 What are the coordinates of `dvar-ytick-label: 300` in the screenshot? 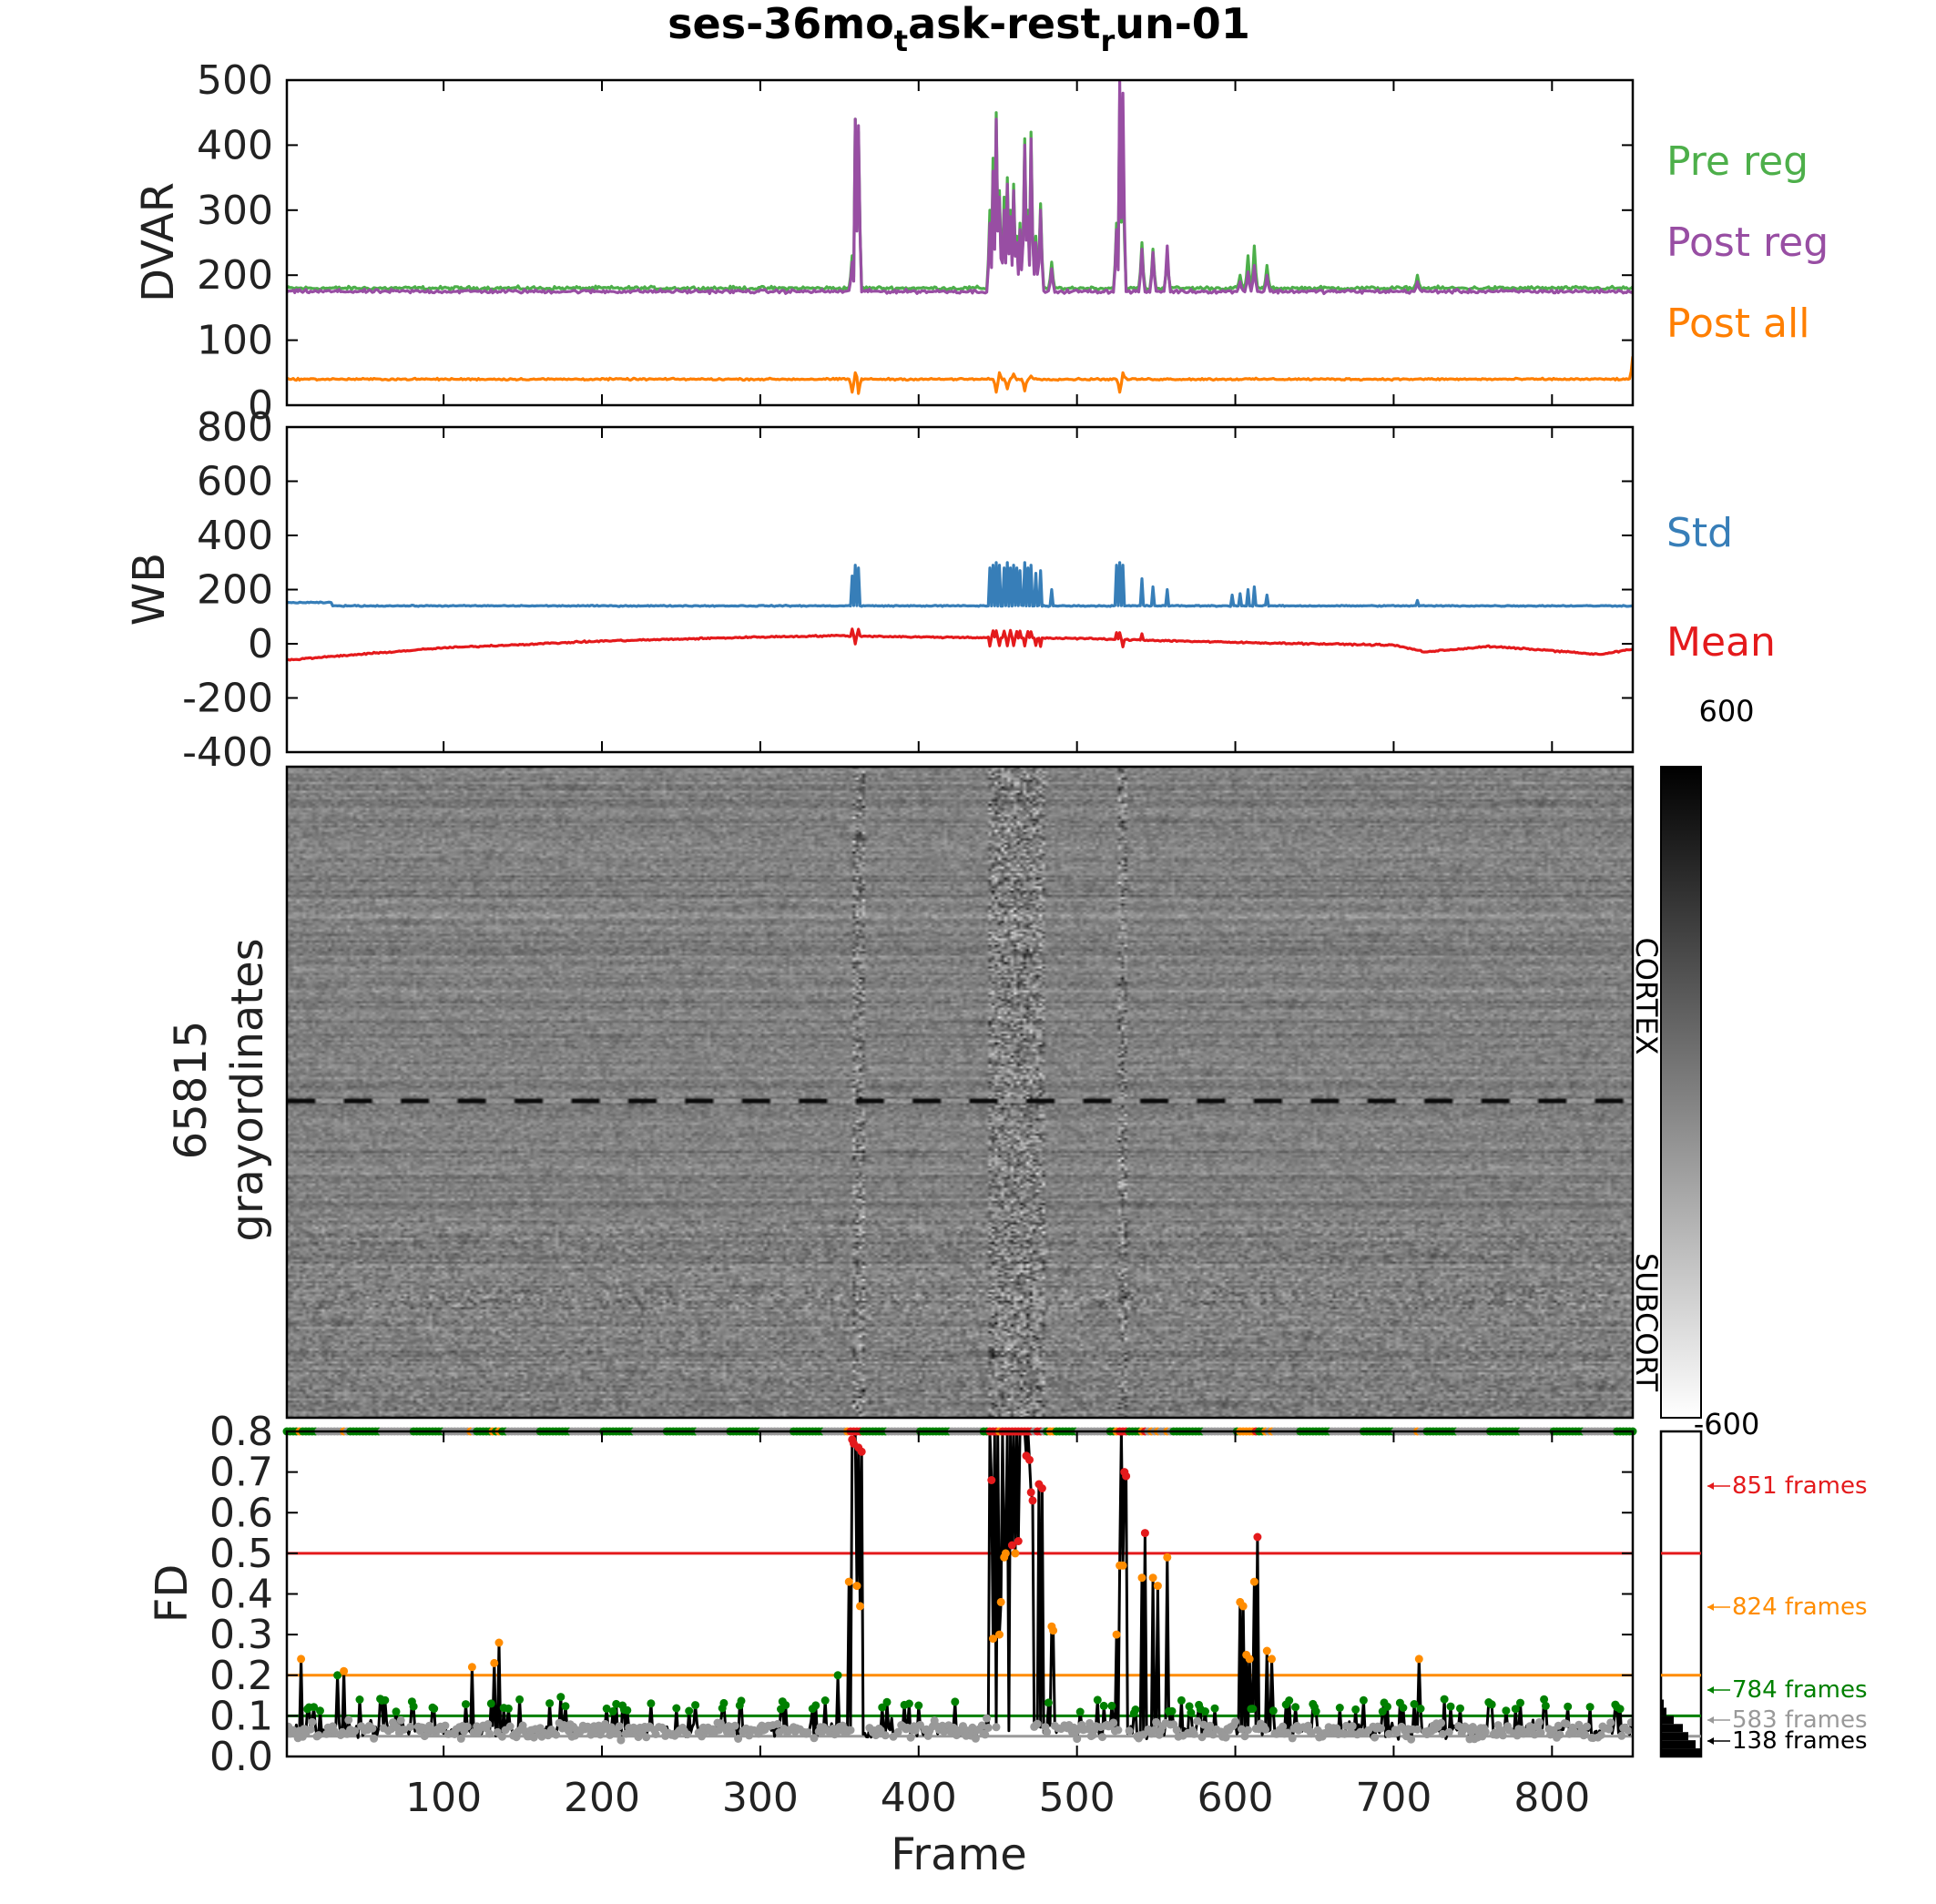 It's located at (235, 211).